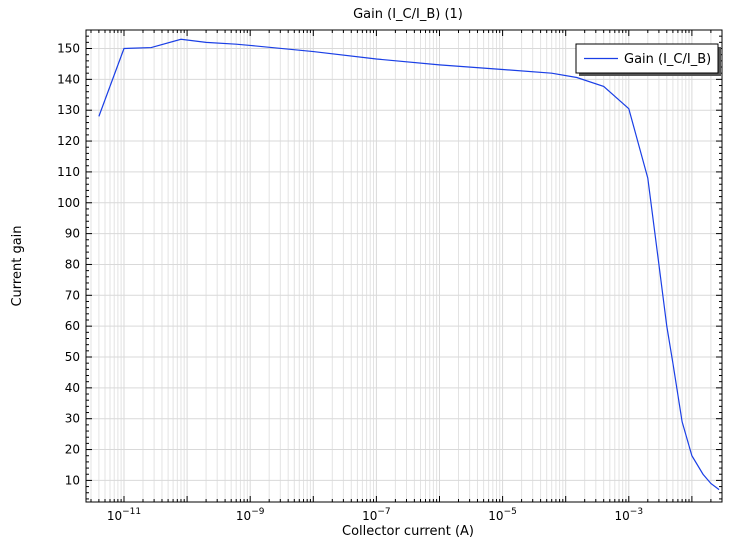 The height and width of the screenshot is (543, 729). I want to click on x-tick-label: 10⁻¹¹, so click(124, 515).